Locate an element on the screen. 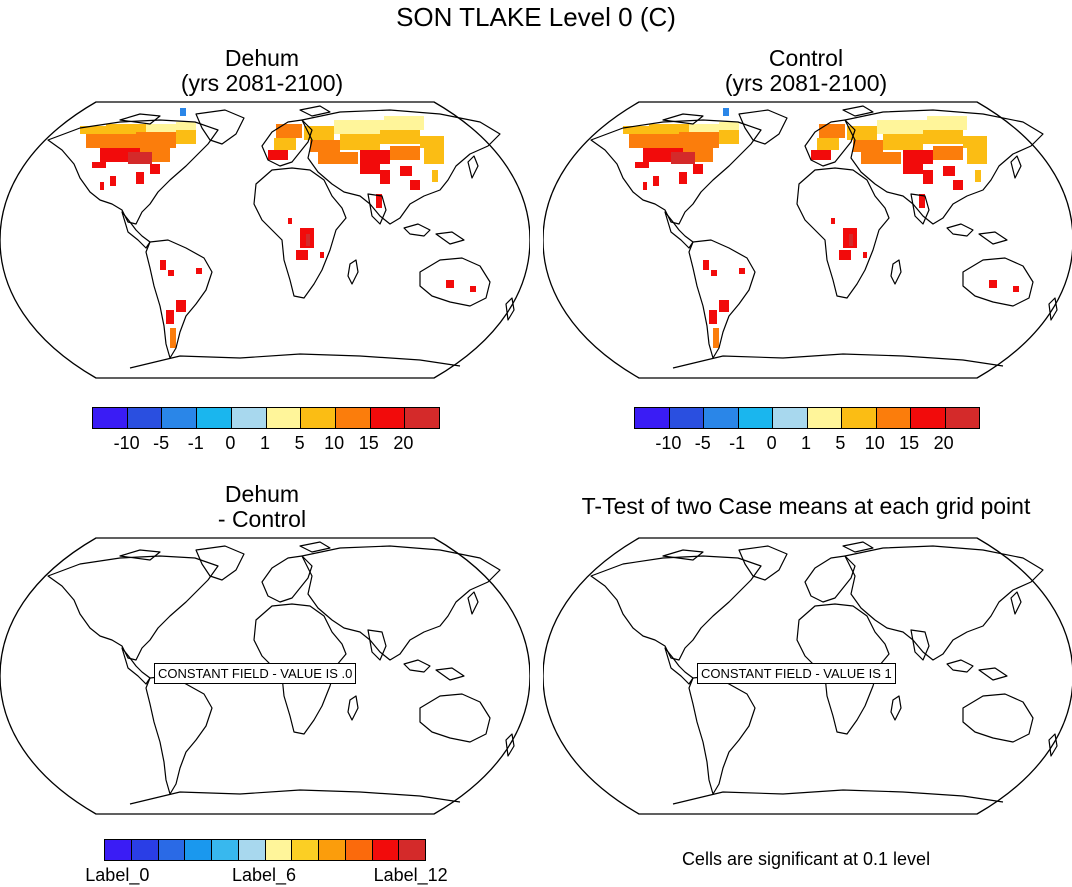  colorbar-bottom is located at coordinates (265, 850).